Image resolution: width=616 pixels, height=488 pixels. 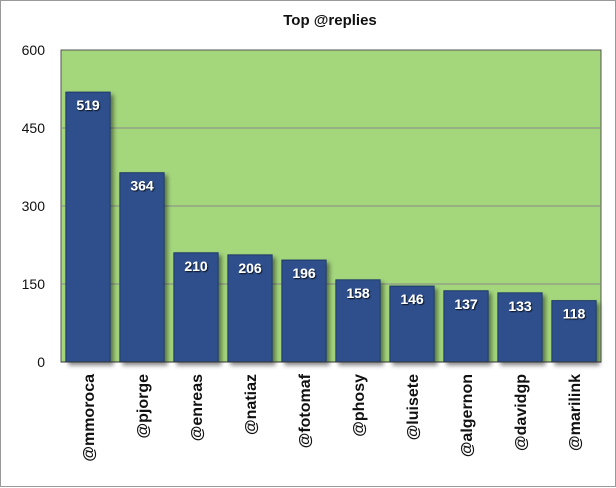 What do you see at coordinates (197, 407) in the screenshot?
I see `x-tick-label: @enreas` at bounding box center [197, 407].